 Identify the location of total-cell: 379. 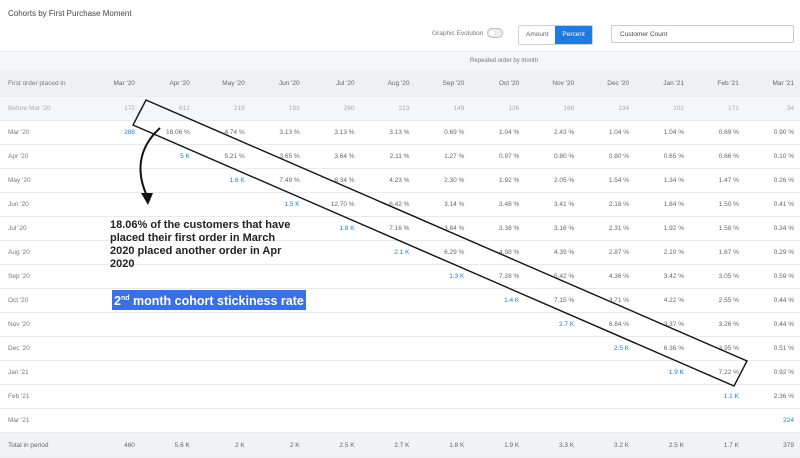
(772, 445).